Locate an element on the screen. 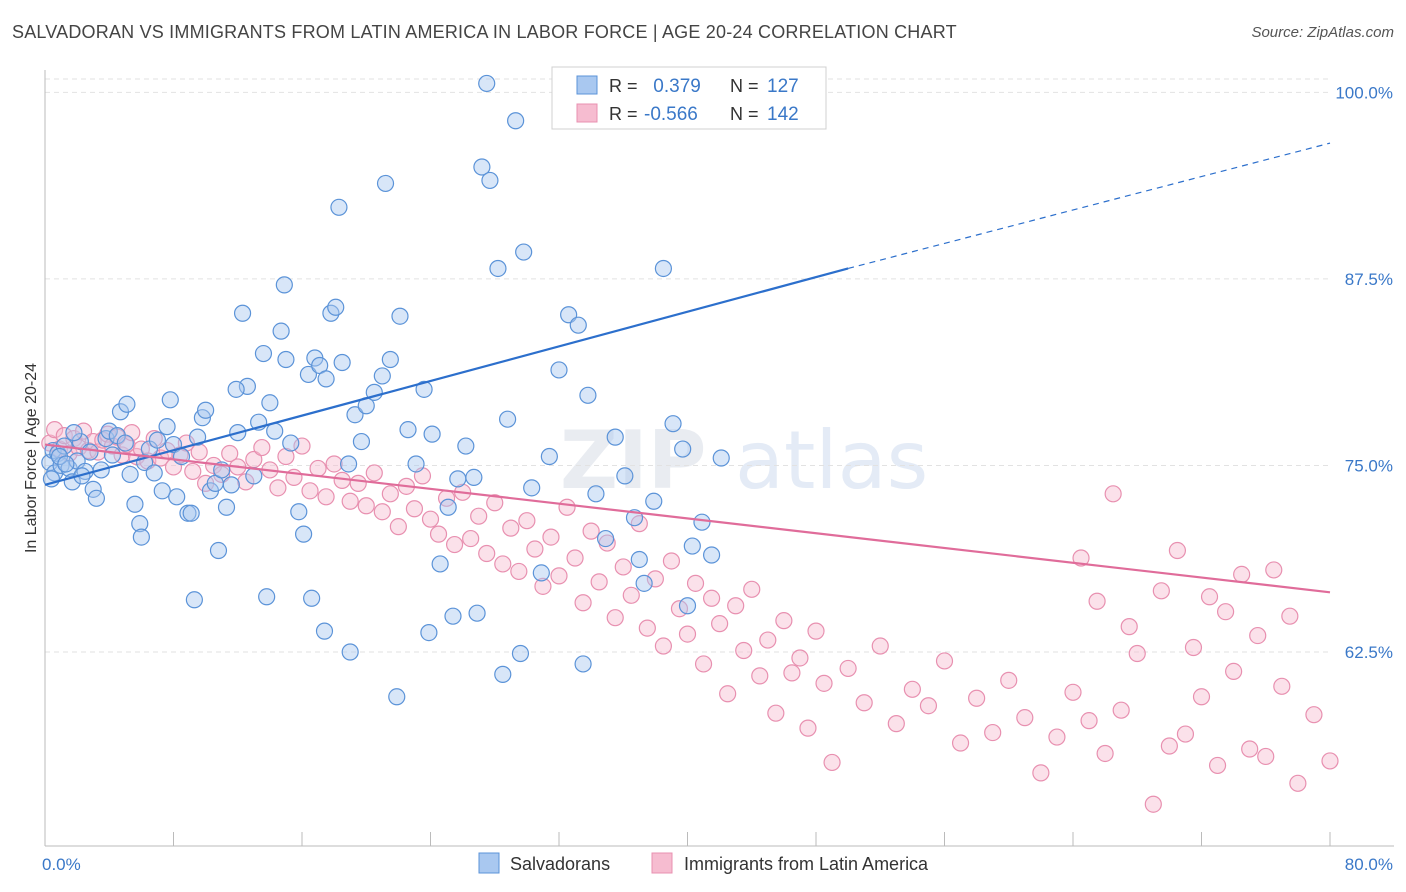 This screenshot has width=1406, height=892. bottom-legend-label-immigrants: Immigrants from Latin America is located at coordinates (806, 864).